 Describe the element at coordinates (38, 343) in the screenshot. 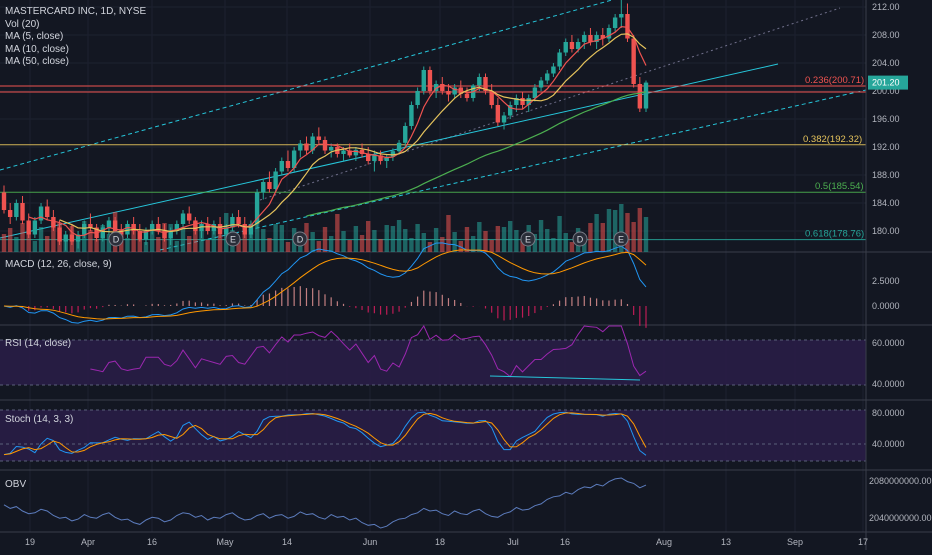

I see `rsi-label: RSI (14, close)` at that location.